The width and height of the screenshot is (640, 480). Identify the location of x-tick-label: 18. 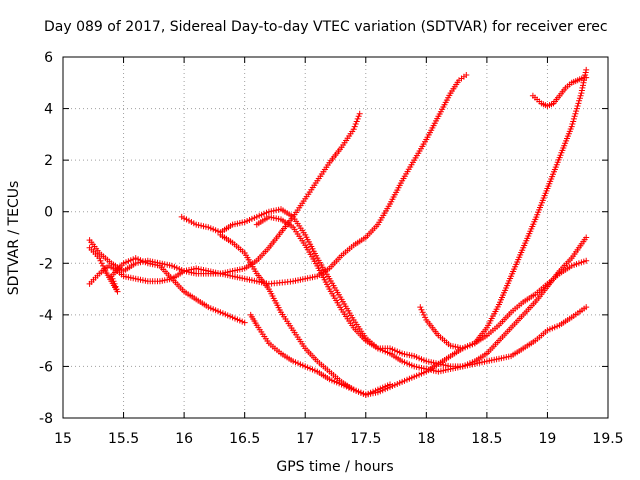
(426, 439).